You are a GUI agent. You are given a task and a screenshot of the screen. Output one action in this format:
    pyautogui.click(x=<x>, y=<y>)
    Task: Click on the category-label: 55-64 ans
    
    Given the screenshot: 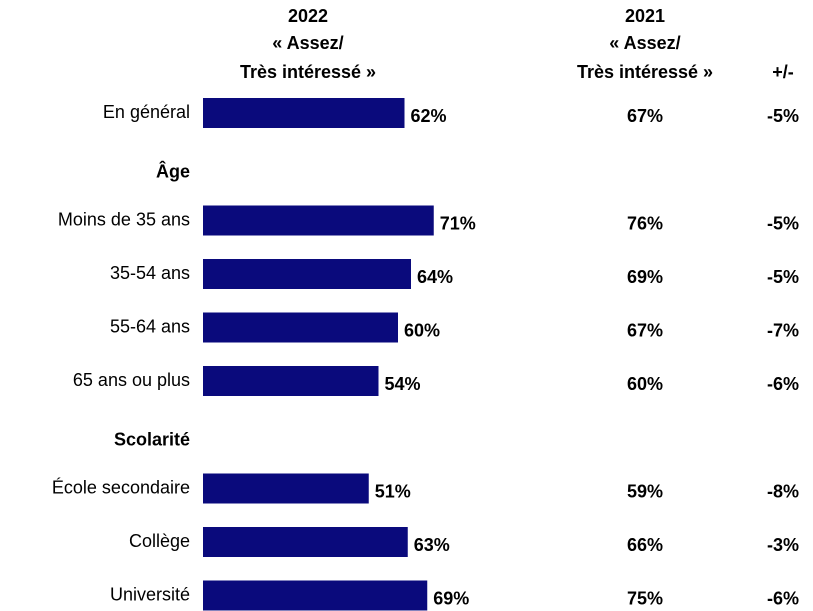 What is the action you would take?
    pyautogui.click(x=150, y=326)
    